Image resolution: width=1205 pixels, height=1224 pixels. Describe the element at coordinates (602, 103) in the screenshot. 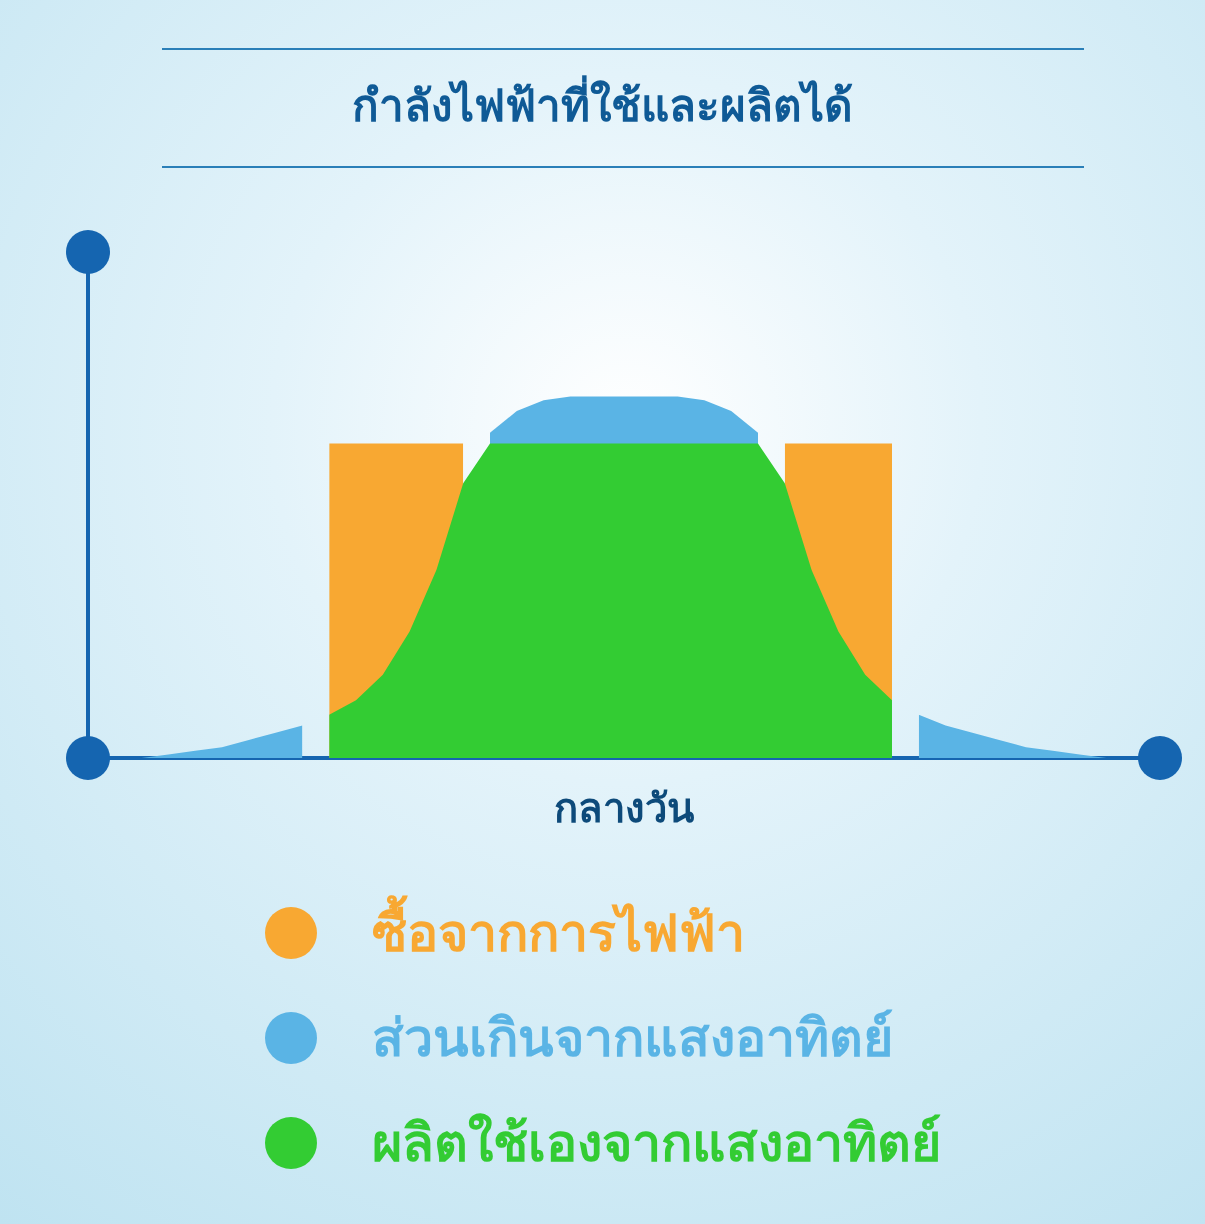

I see `chart-title: กำลังไฟฟ้าที่ใช้และผลิตได้` at that location.